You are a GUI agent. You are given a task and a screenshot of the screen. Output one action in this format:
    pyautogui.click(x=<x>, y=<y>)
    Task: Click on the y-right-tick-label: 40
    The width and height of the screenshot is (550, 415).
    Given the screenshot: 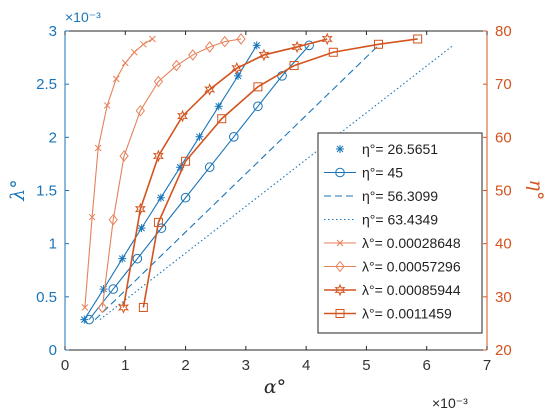 What is the action you would take?
    pyautogui.click(x=503, y=244)
    